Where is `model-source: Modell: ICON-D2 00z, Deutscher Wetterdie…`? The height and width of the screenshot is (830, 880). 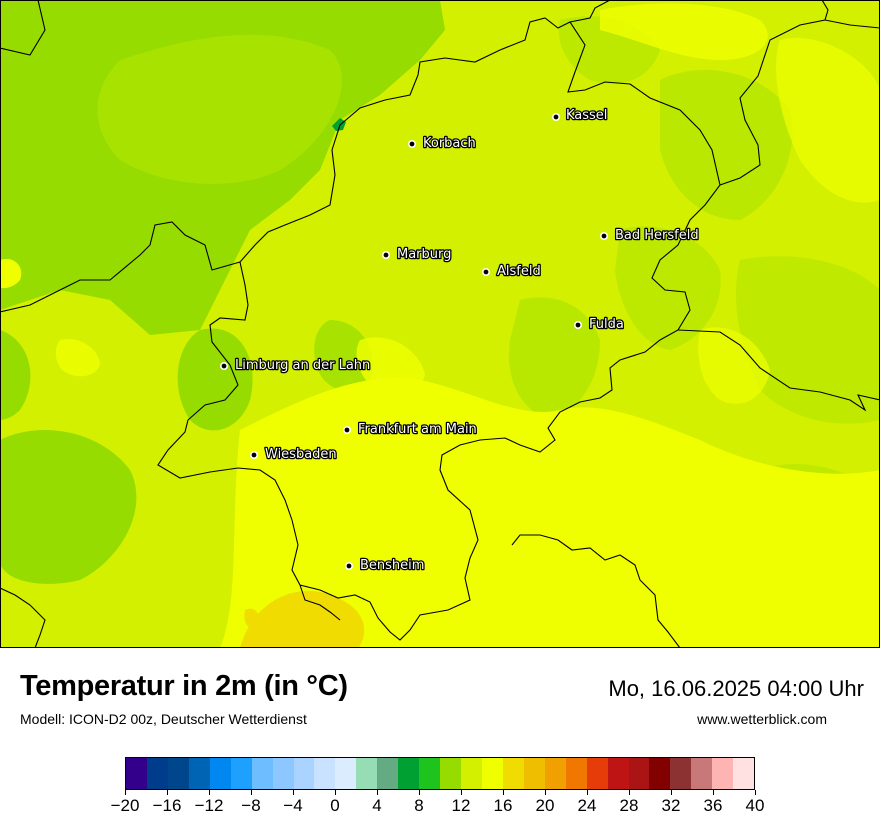 model-source: Modell: ICON-D2 00z, Deutscher Wetterdie… is located at coordinates (163, 719).